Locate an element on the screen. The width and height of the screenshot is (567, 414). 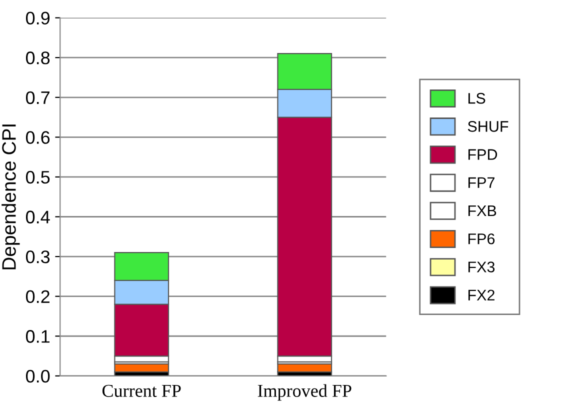
legend-label: FX3 is located at coordinates (481, 267).